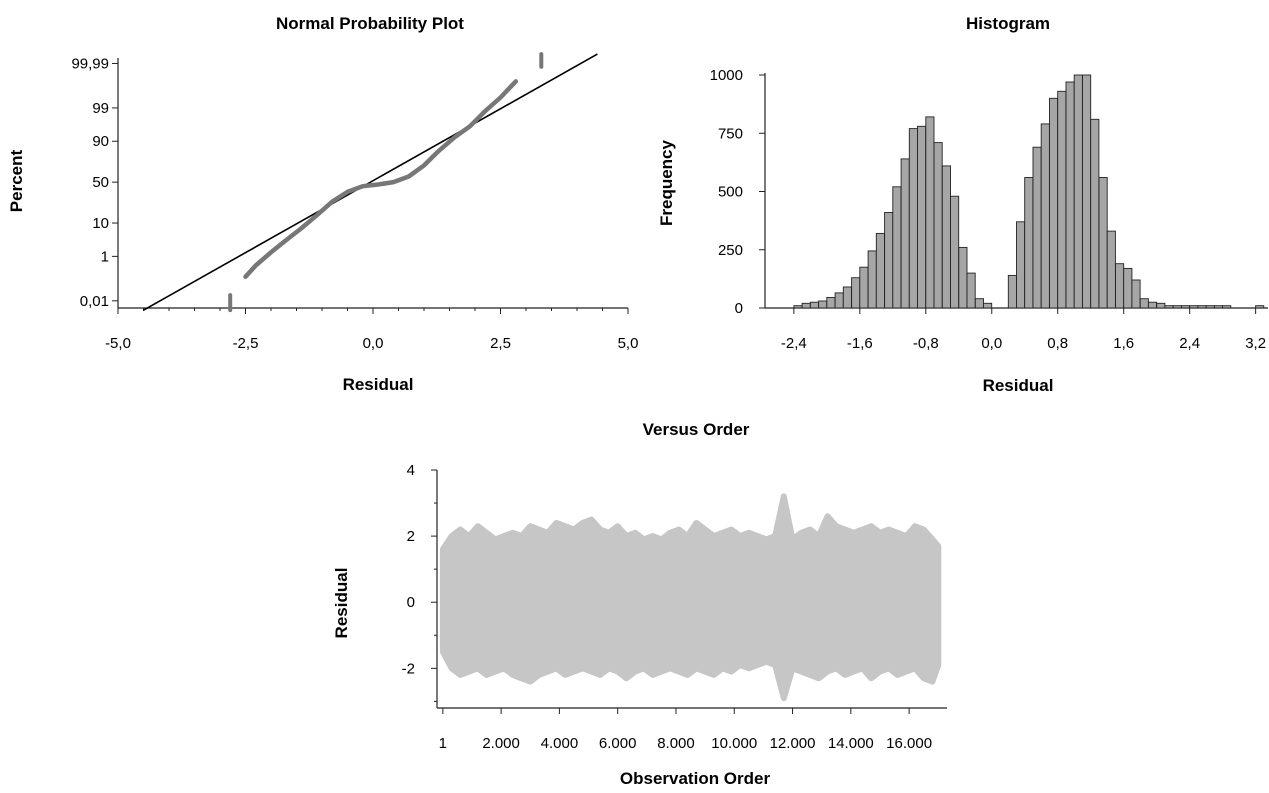  Describe the element at coordinates (726, 75) in the screenshot. I see `hist-y-tick-label: 1000` at that location.